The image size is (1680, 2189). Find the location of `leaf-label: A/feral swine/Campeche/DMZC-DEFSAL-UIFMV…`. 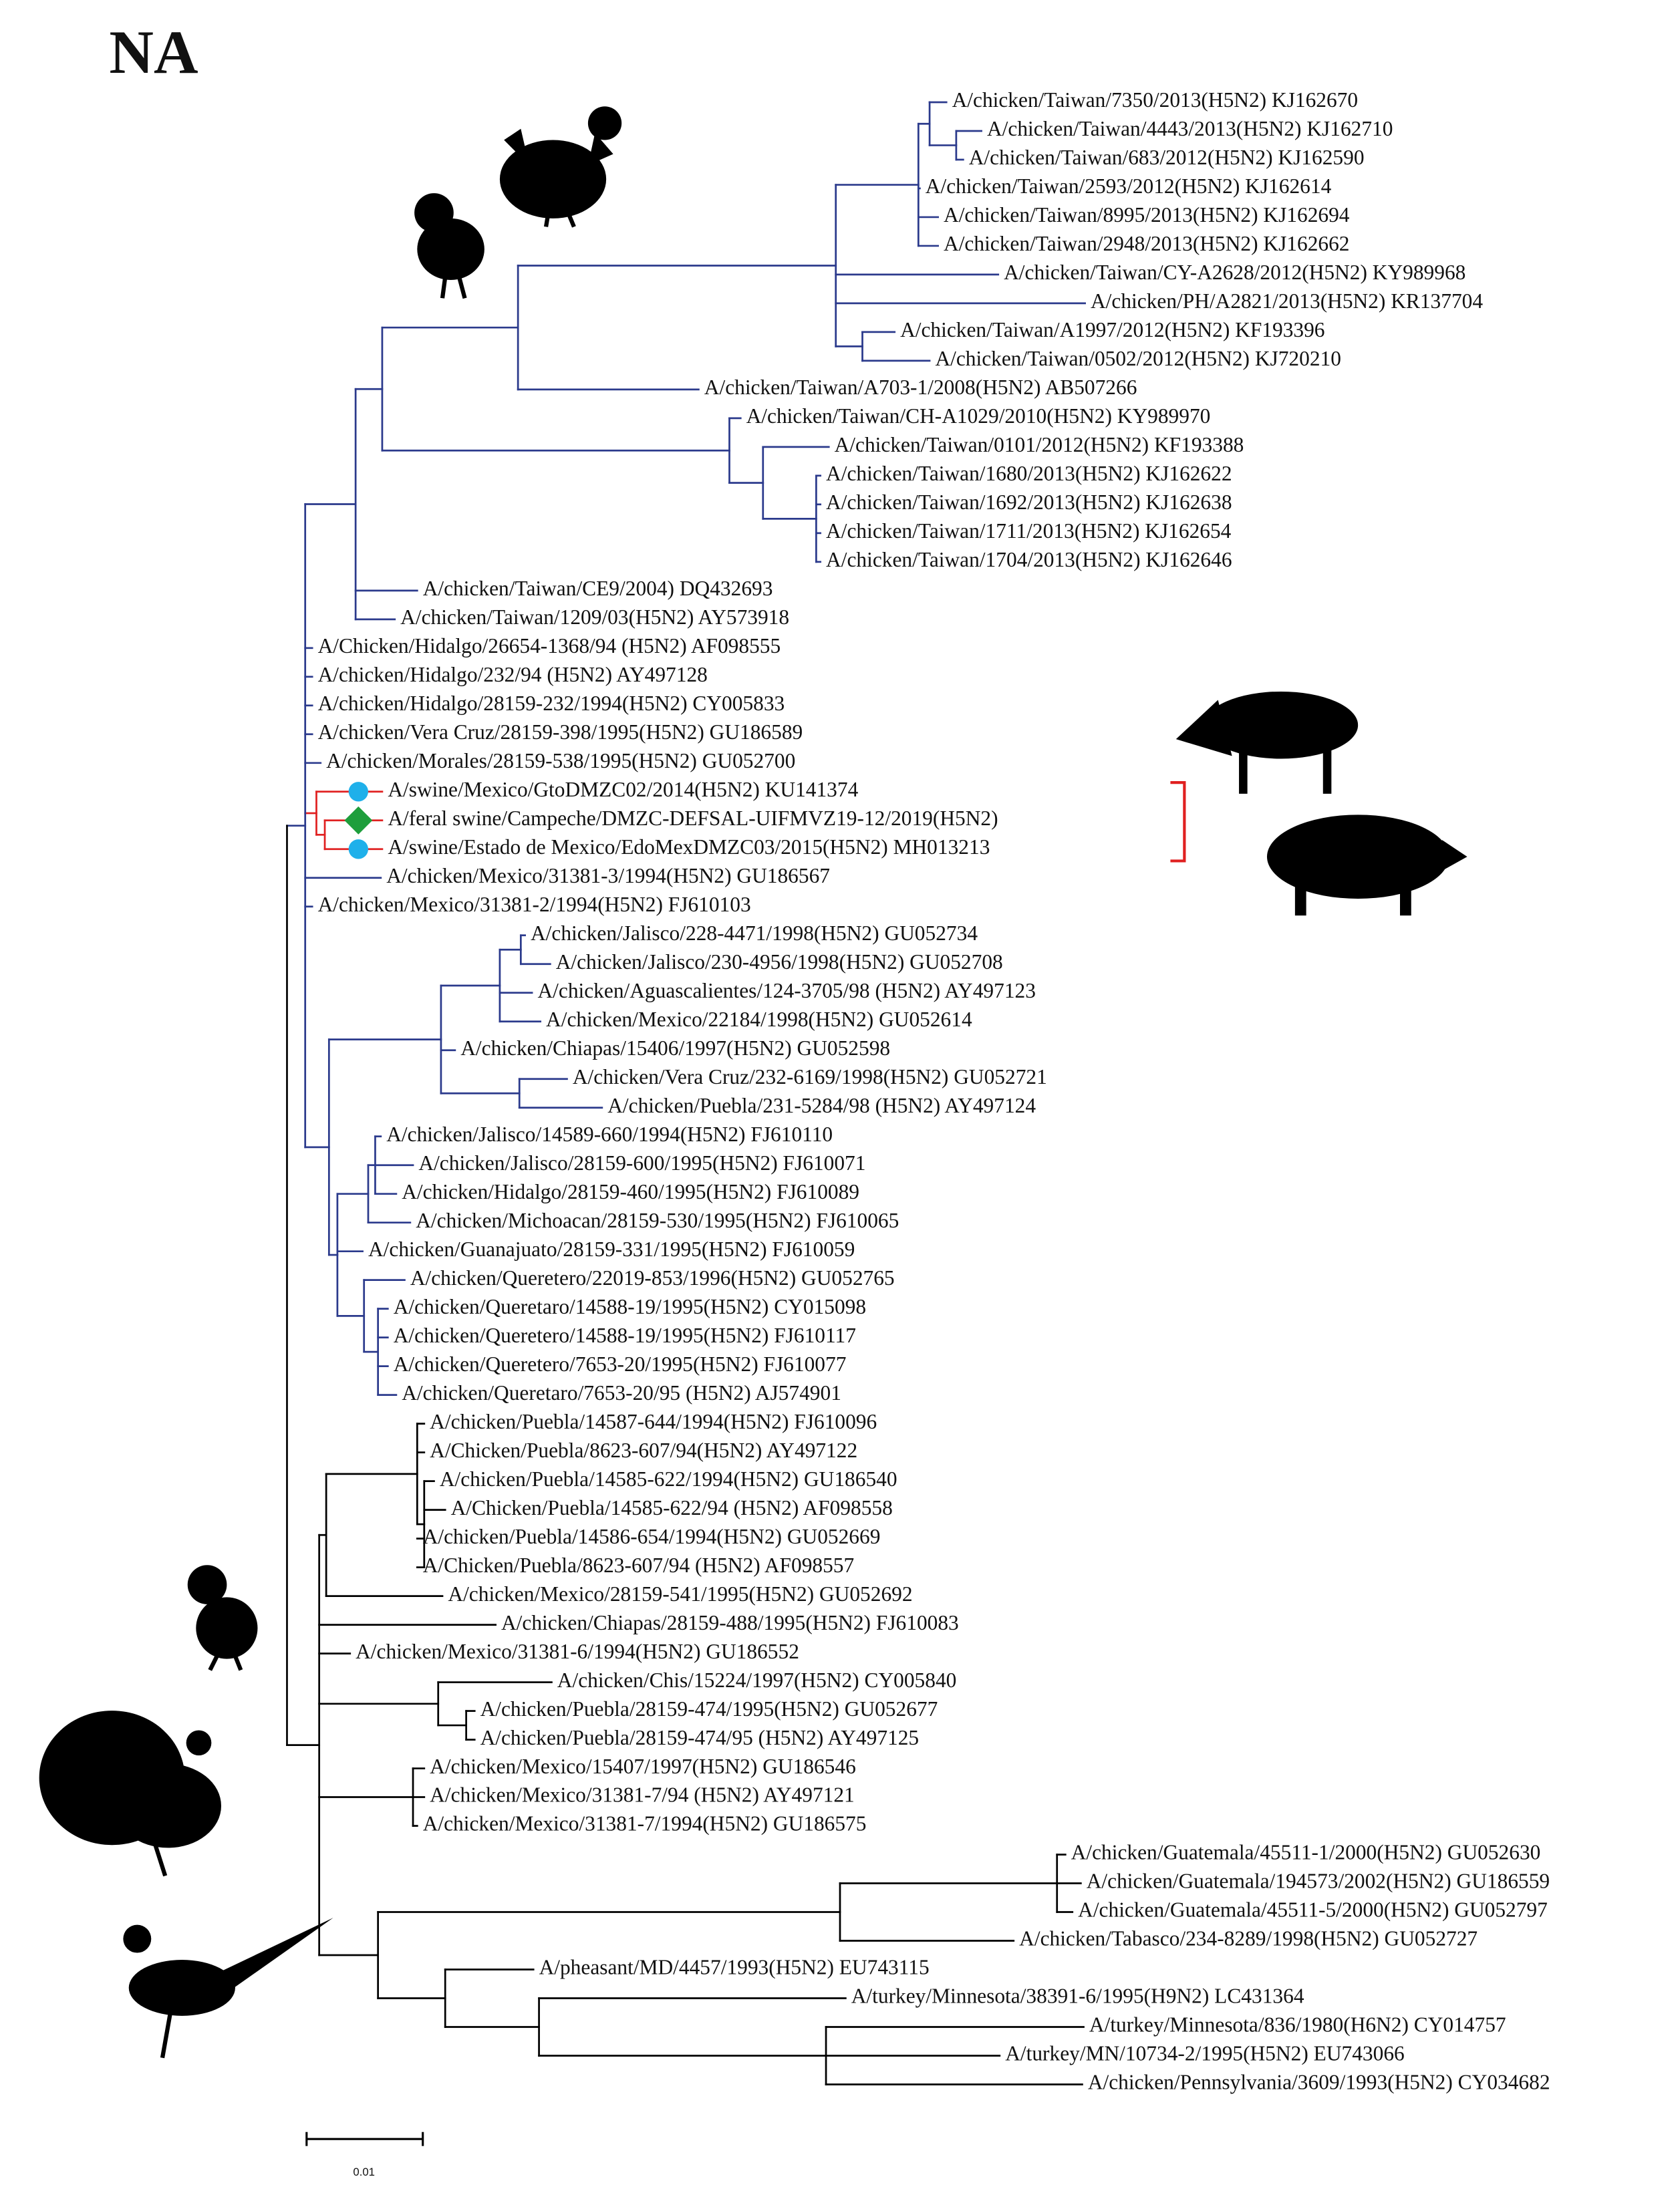

leaf-label: A/feral swine/Campeche/DMZC-DEFSAL-UIFMV… is located at coordinates (693, 818).